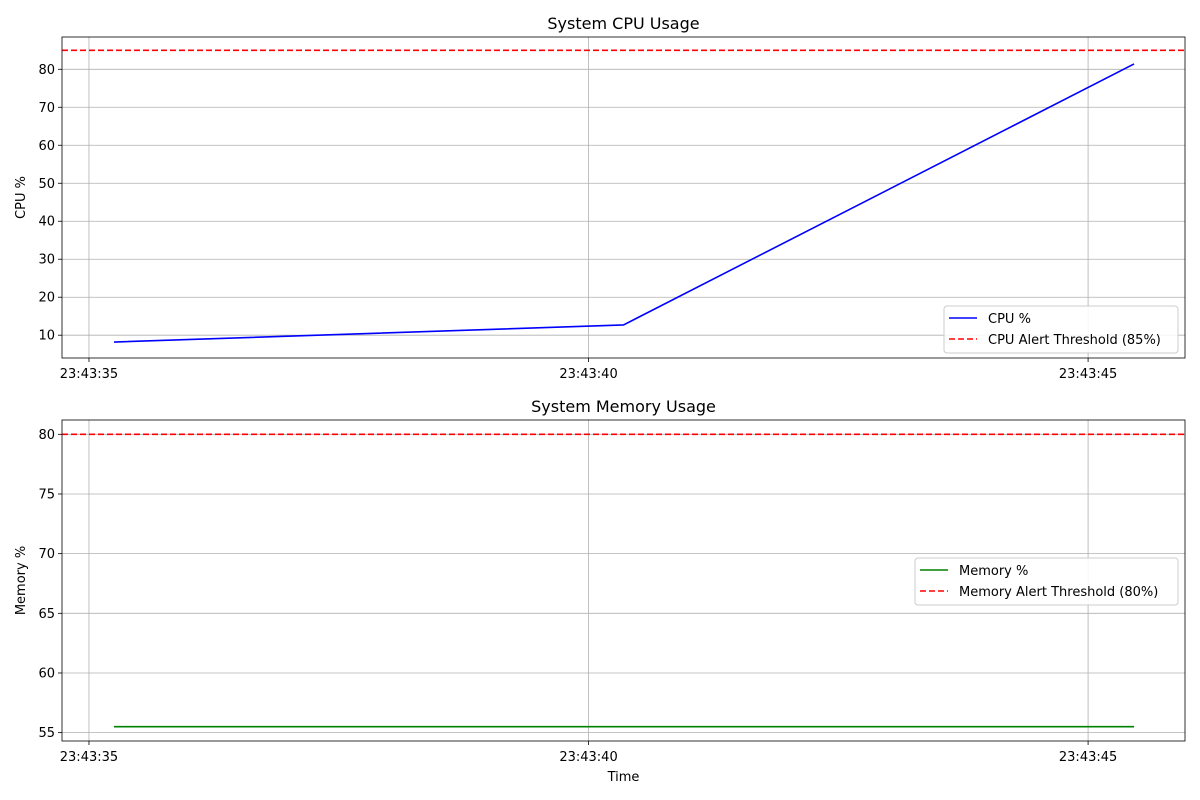 The image size is (1200, 800). I want to click on y-tick-label: 65, so click(46, 614).